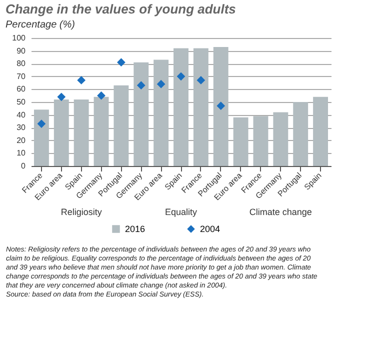 The height and width of the screenshot is (338, 388). I want to click on y-tick-label: 0, so click(23, 166).